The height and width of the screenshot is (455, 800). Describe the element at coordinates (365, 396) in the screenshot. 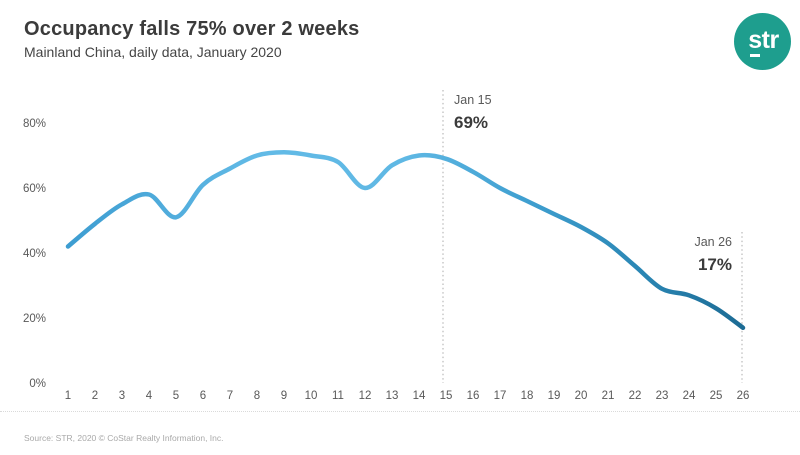

I see `x-axis-tick-label: 12` at that location.